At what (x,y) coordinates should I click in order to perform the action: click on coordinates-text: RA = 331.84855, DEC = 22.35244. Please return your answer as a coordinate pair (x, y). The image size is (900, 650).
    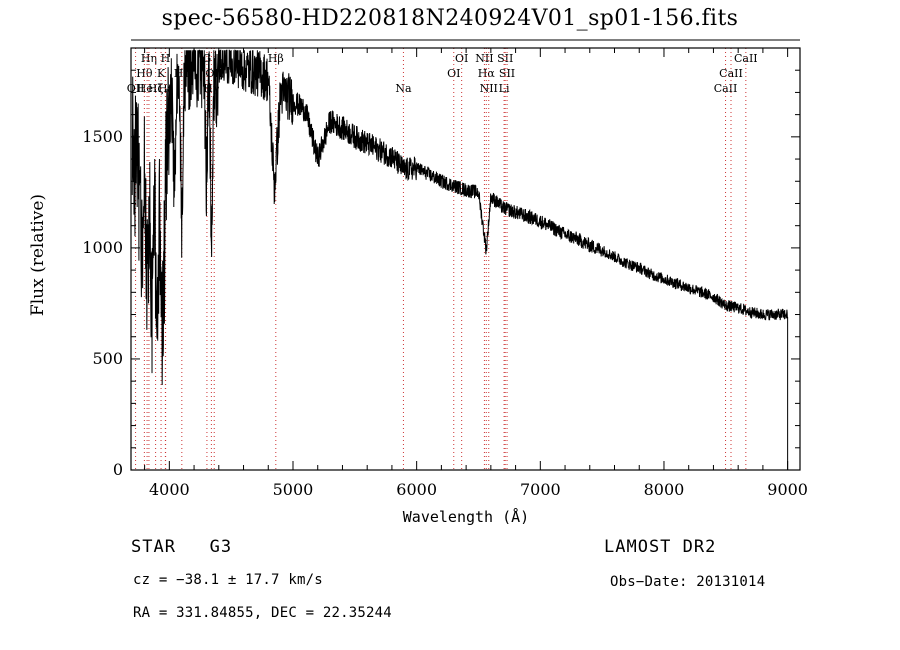
    Looking at the image, I should click on (262, 613).